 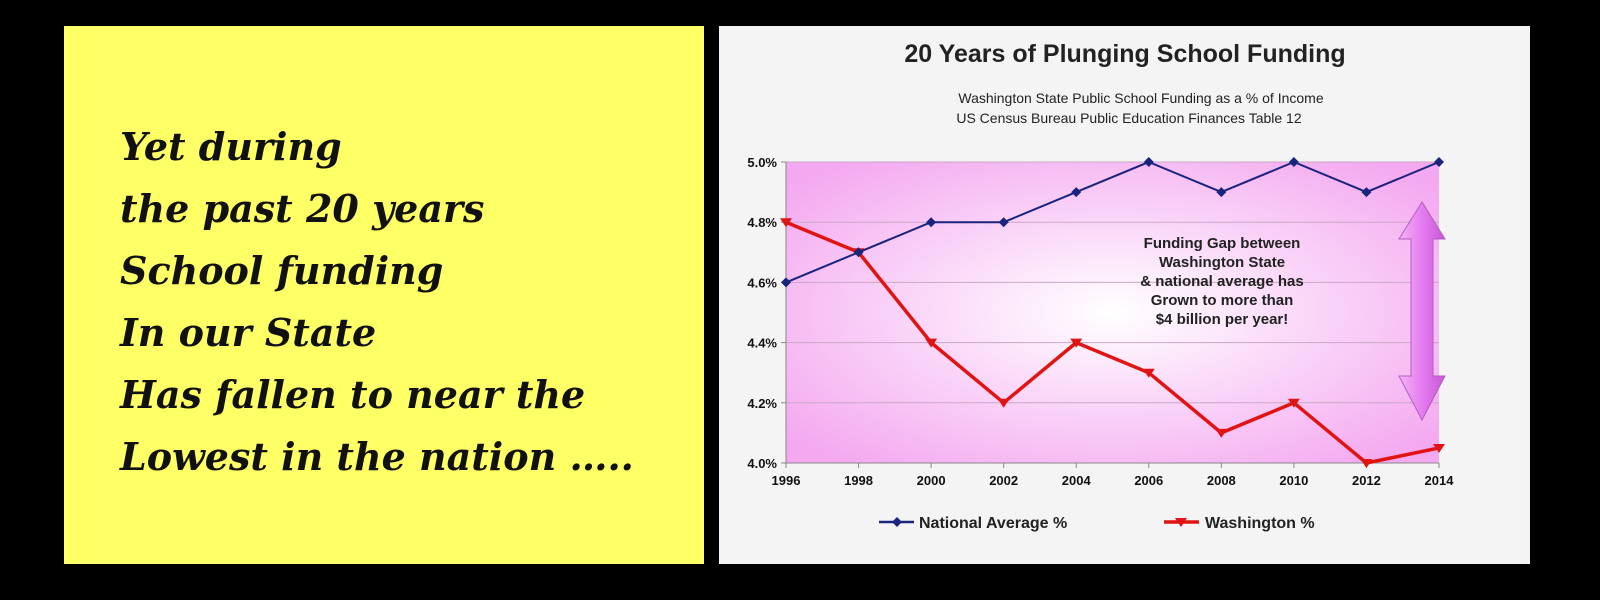 I want to click on legend-label: National Average %, so click(x=993, y=523).